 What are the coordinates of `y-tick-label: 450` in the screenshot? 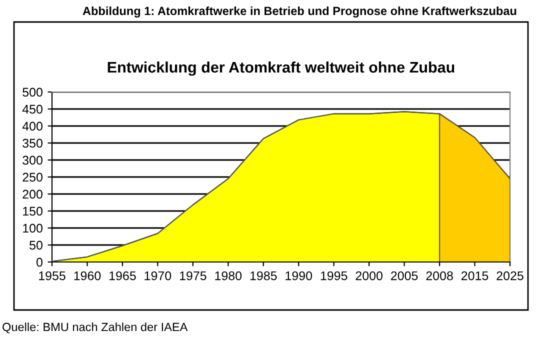 It's located at (32, 109).